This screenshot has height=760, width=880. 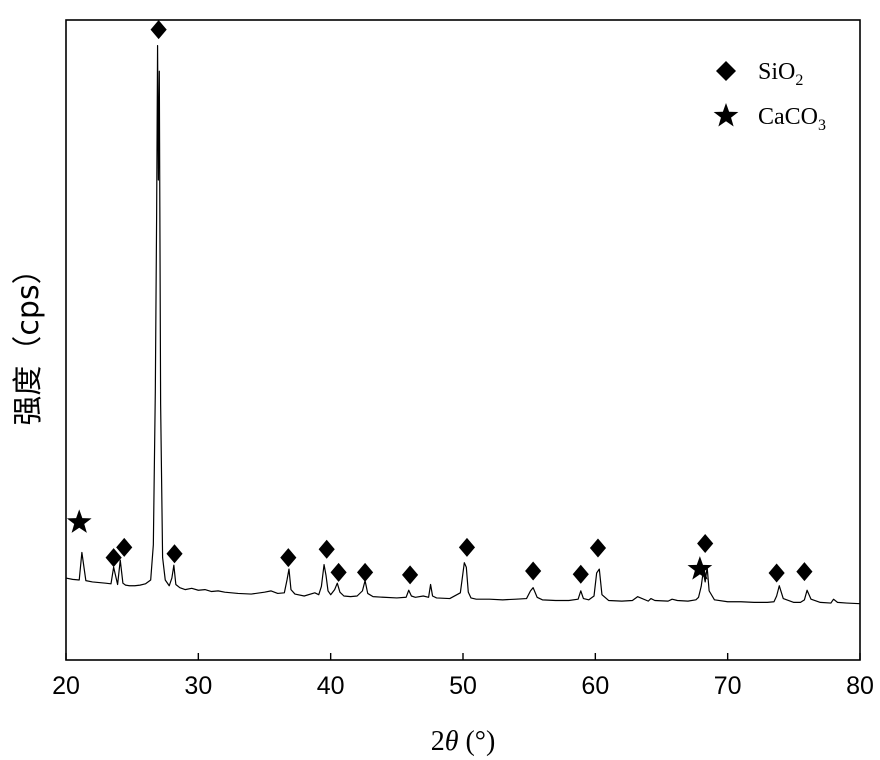 I want to click on star-icon, so click(x=726, y=115).